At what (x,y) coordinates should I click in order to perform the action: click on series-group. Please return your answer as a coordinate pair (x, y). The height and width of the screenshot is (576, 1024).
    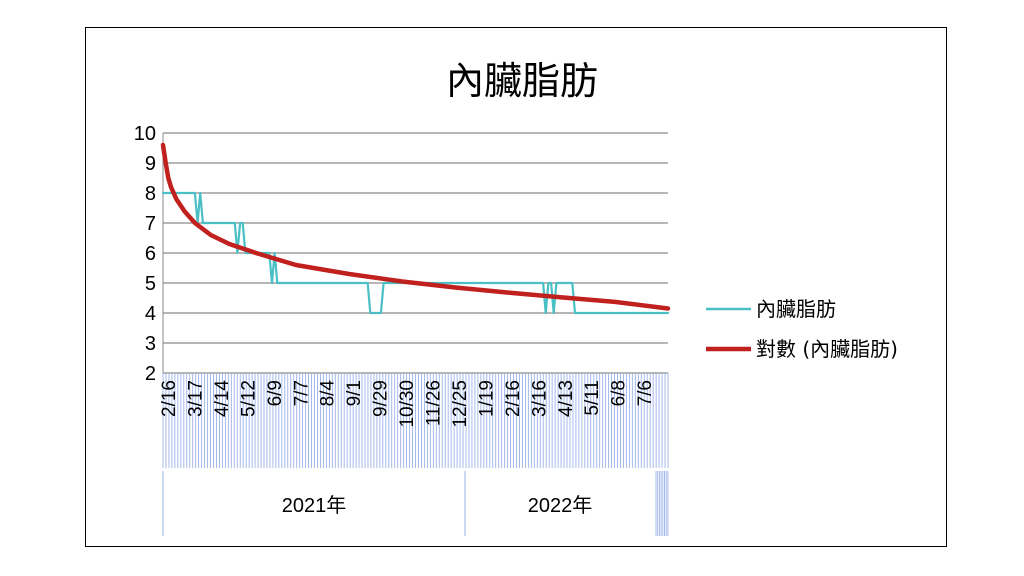
    Looking at the image, I should click on (415, 228).